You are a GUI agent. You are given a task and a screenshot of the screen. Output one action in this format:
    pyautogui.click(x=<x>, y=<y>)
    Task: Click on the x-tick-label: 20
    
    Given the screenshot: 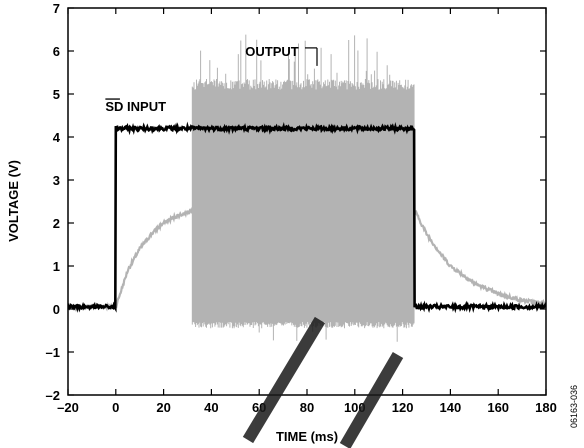 What is the action you would take?
    pyautogui.click(x=163, y=407)
    